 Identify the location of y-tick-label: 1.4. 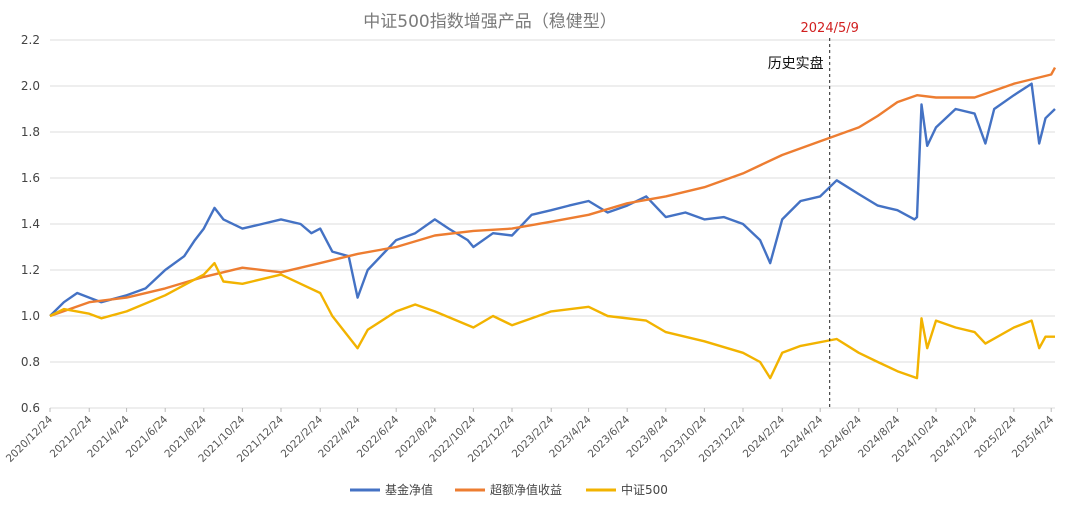
(30, 224).